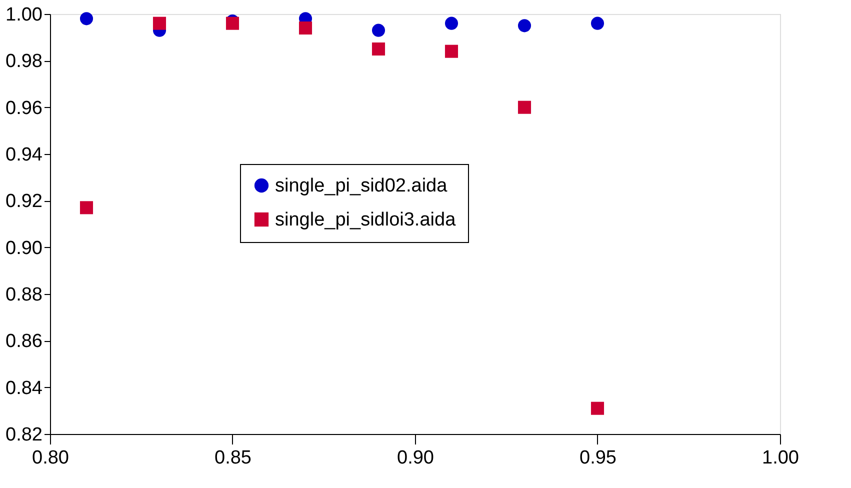  I want to click on y-tick-label: 0.88, so click(24, 295).